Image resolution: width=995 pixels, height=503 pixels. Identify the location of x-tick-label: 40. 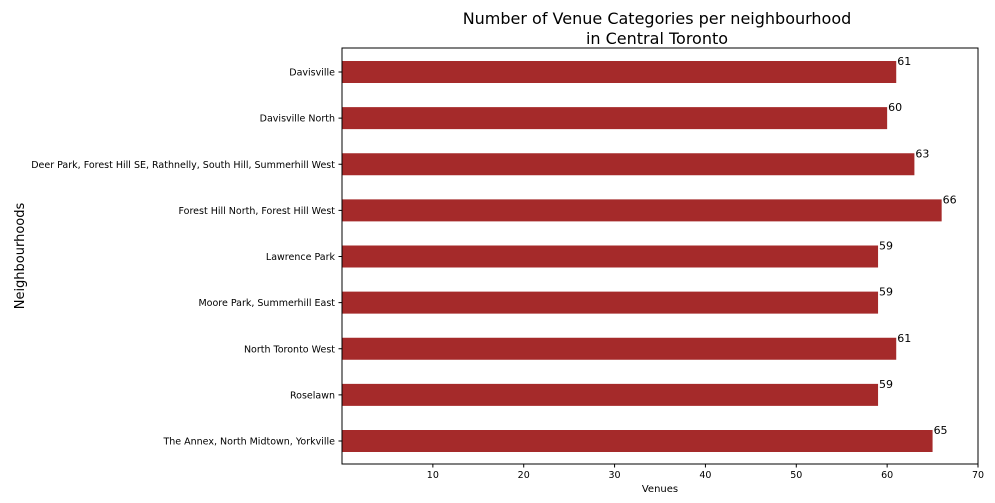
(705, 475).